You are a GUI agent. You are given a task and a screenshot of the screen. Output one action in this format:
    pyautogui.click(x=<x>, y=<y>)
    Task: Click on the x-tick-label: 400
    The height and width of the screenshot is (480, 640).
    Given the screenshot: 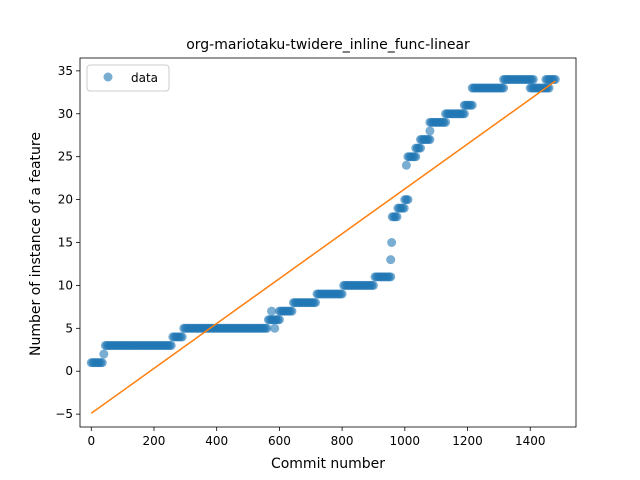 What is the action you would take?
    pyautogui.click(x=216, y=441)
    